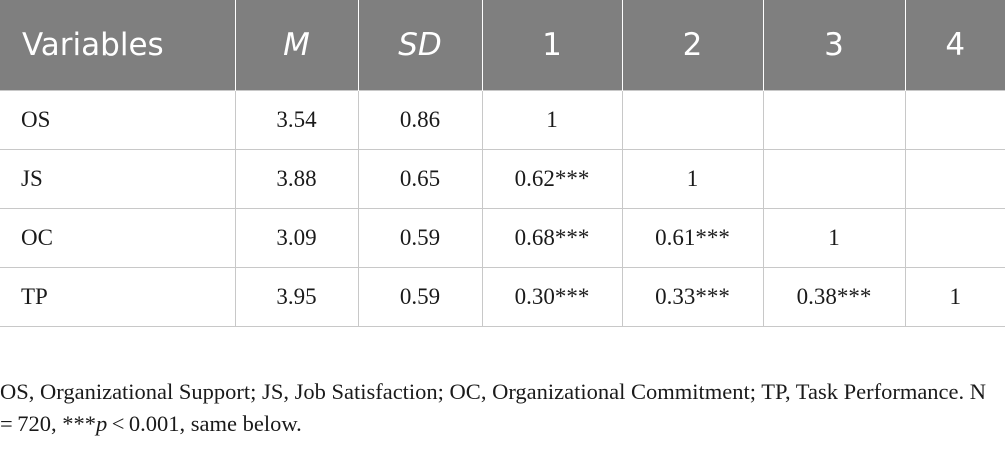  What do you see at coordinates (552, 238) in the screenshot?
I see `corr-cell-1: 0.68***` at bounding box center [552, 238].